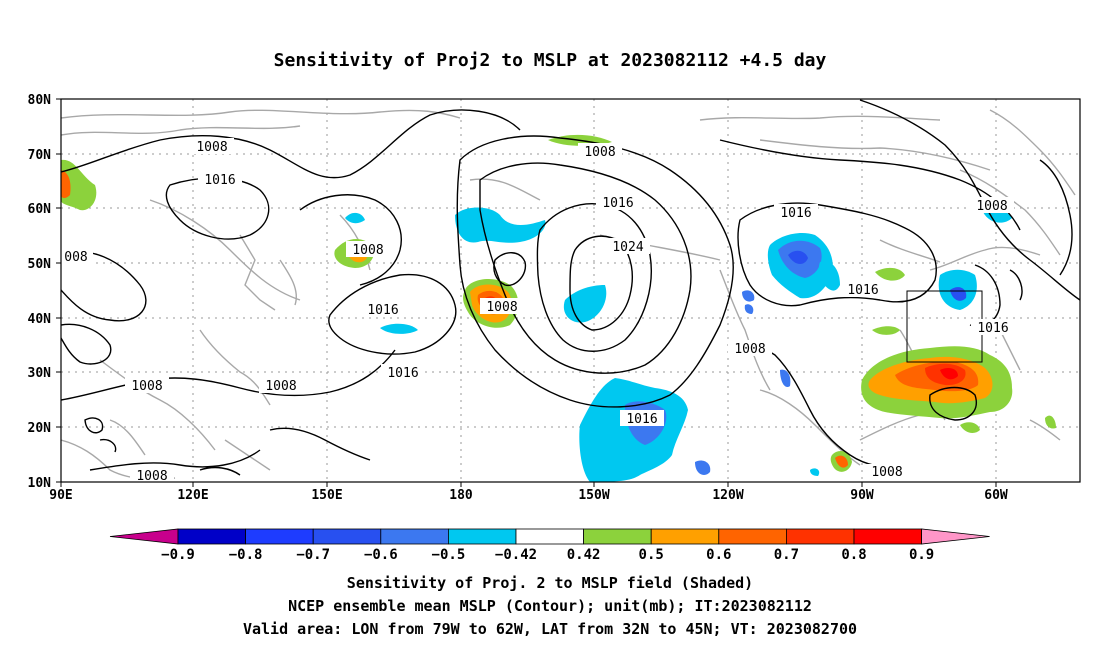 This screenshot has width=1100, height=650. Describe the element at coordinates (40, 483) in the screenshot. I see `lat-label: 10N` at that location.